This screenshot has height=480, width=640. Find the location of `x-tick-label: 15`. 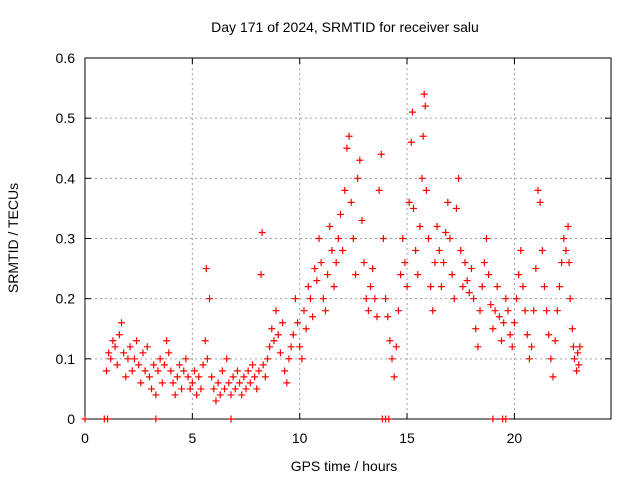

x-tick-label: 15 is located at coordinates (407, 438).